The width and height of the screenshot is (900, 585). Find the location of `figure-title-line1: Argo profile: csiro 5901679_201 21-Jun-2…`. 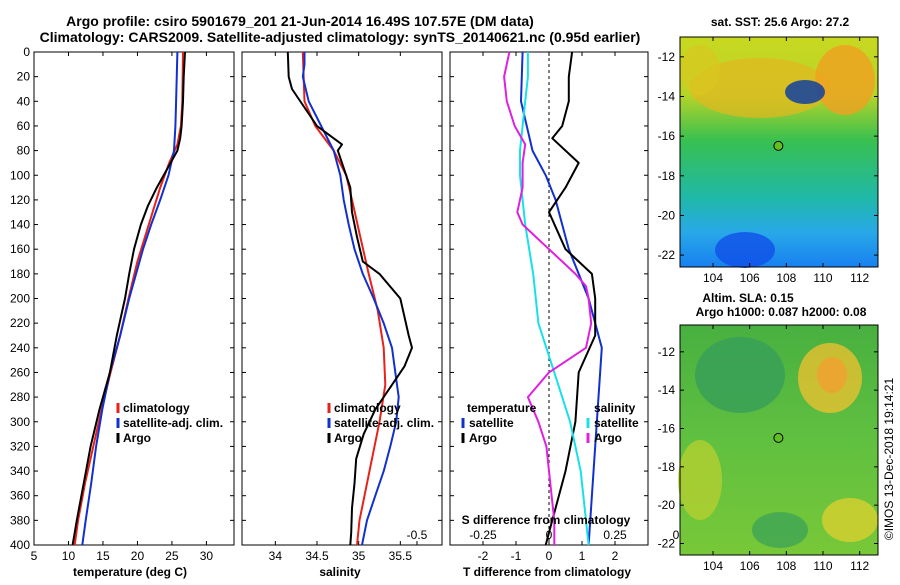

figure-title-line1: Argo profile: csiro 5901679_201 21-Jun-2… is located at coordinates (300, 21).